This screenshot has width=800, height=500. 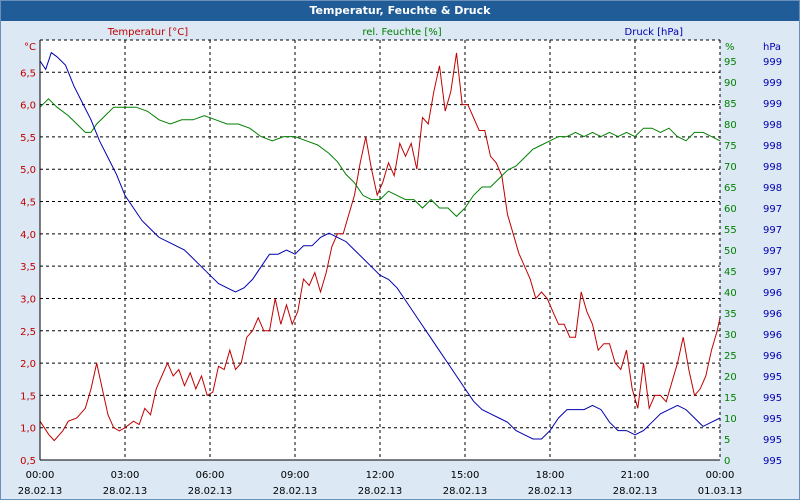 I want to click on x-tick-date: 01.03.13, so click(x=720, y=491).